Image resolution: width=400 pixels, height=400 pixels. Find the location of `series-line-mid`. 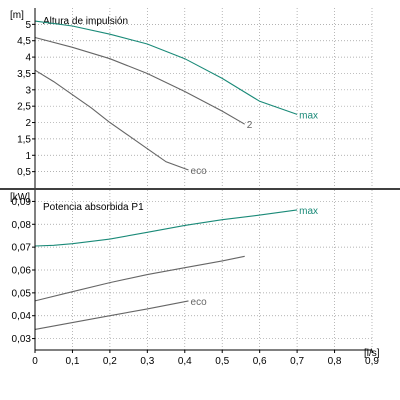

series-line-mid is located at coordinates (139, 278).